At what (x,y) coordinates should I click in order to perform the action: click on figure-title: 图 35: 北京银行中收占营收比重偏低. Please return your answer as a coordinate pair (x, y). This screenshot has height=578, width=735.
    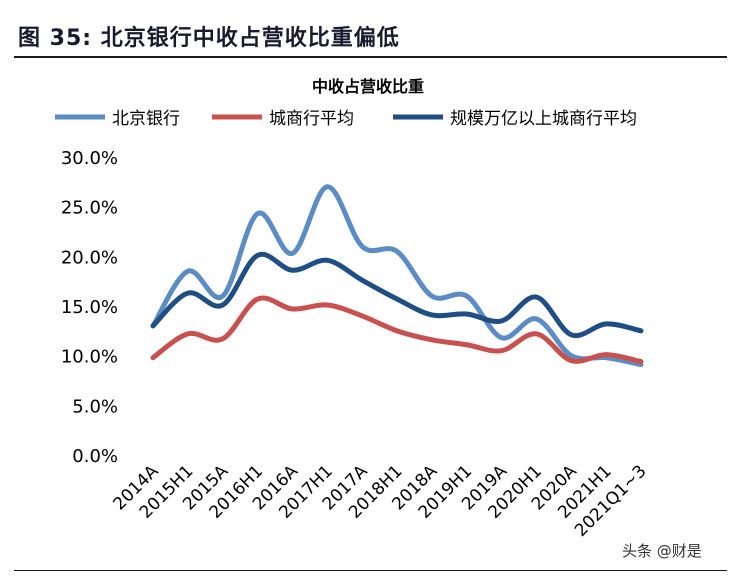
    Looking at the image, I should click on (209, 38).